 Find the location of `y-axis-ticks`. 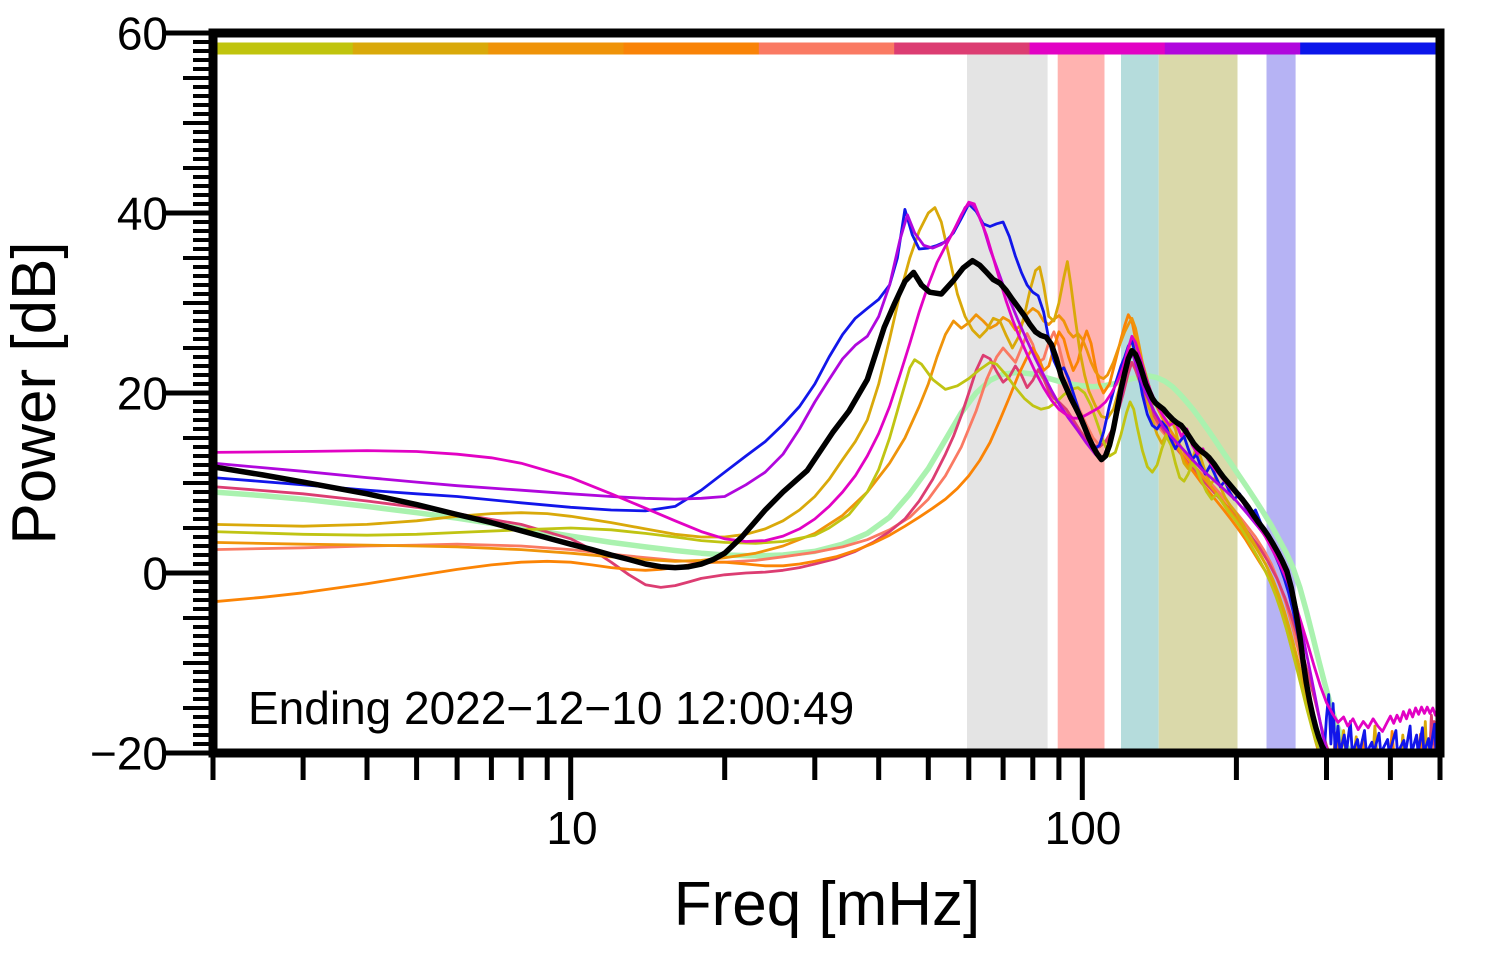

y-axis-ticks is located at coordinates (189, 393).